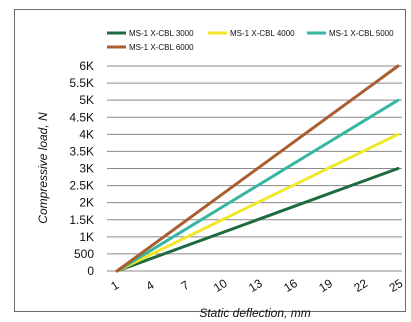  I want to click on y-axis-ticks: 0 500 1K 1.5K 2K 2.5K 3K 3.5K 4K 4.5K 5K 5.5K 6K, so click(81, 168).